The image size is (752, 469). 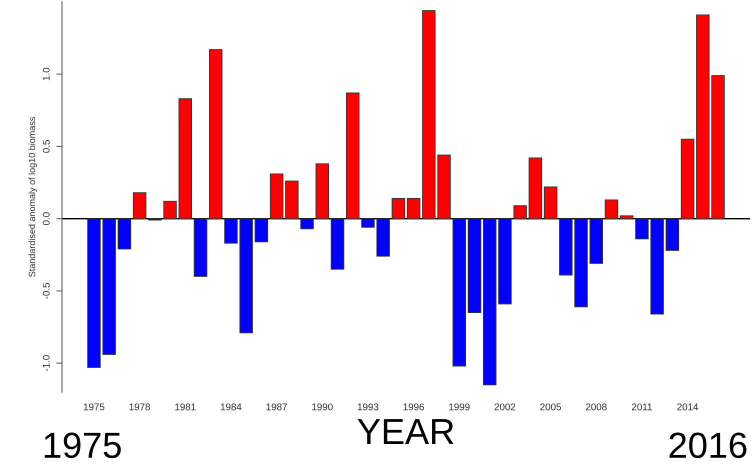 What do you see at coordinates (414, 406) in the screenshot?
I see `x-tick-label: 1996` at bounding box center [414, 406].